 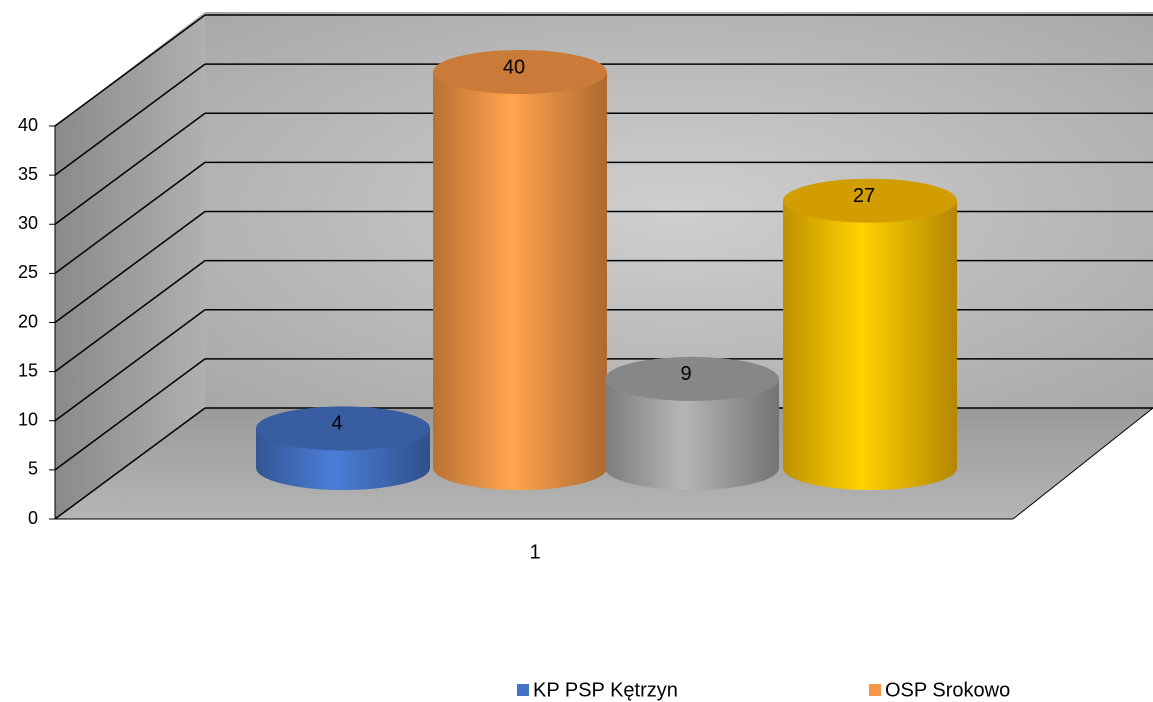 What do you see at coordinates (28, 420) in the screenshot?
I see `y-tick-label: 10` at bounding box center [28, 420].